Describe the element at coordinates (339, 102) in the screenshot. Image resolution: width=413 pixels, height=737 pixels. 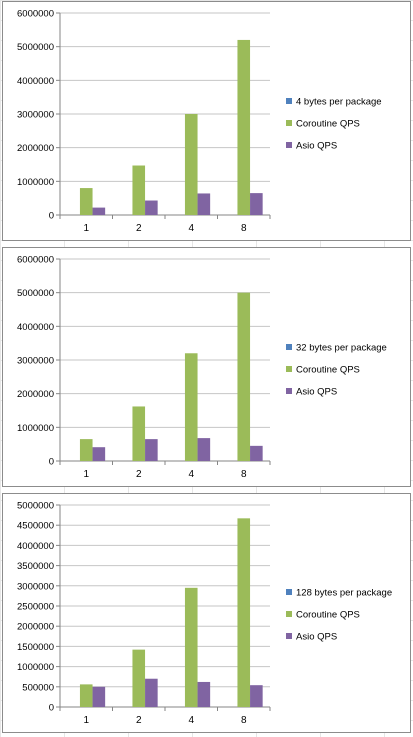
I see `legend-entry: 4 bytes per package` at that location.